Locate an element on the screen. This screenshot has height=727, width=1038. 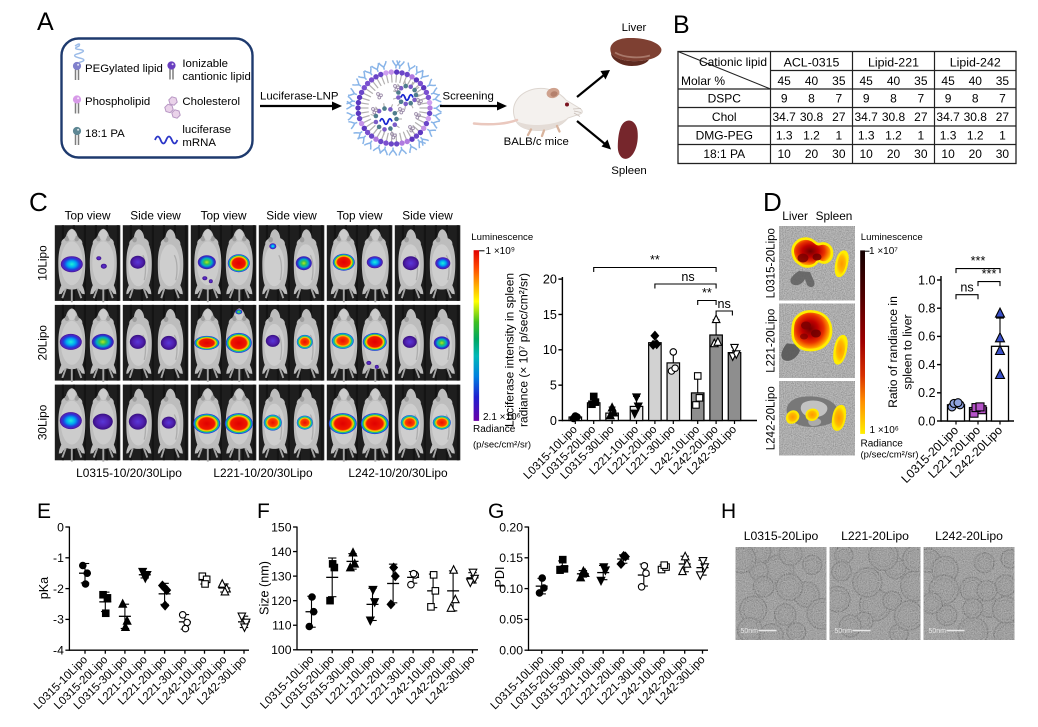
svg-text: 10Lipo is located at coordinates (43, 263).